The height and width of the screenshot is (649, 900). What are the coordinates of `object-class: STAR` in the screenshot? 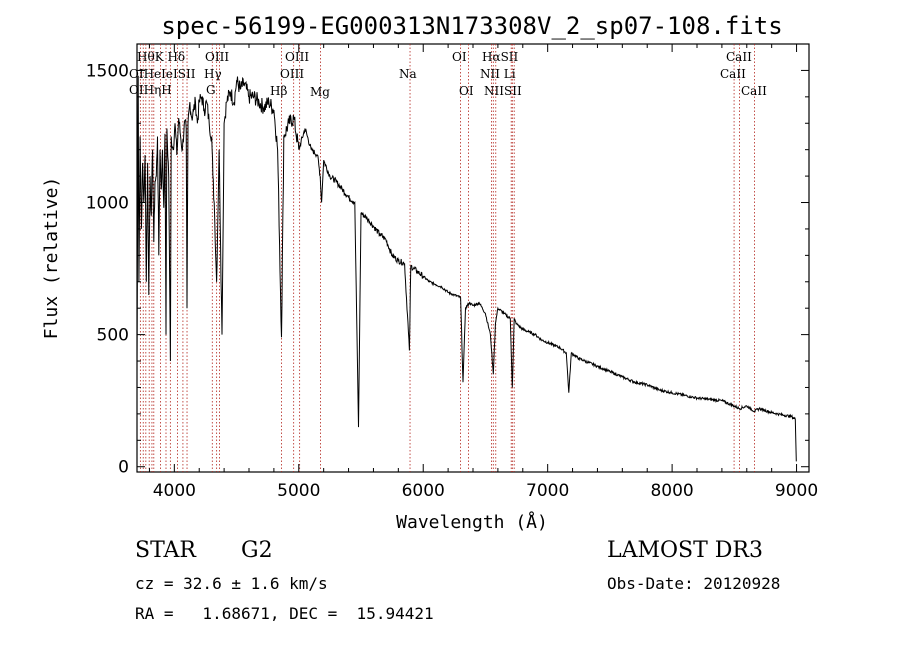 It's located at (165, 550).